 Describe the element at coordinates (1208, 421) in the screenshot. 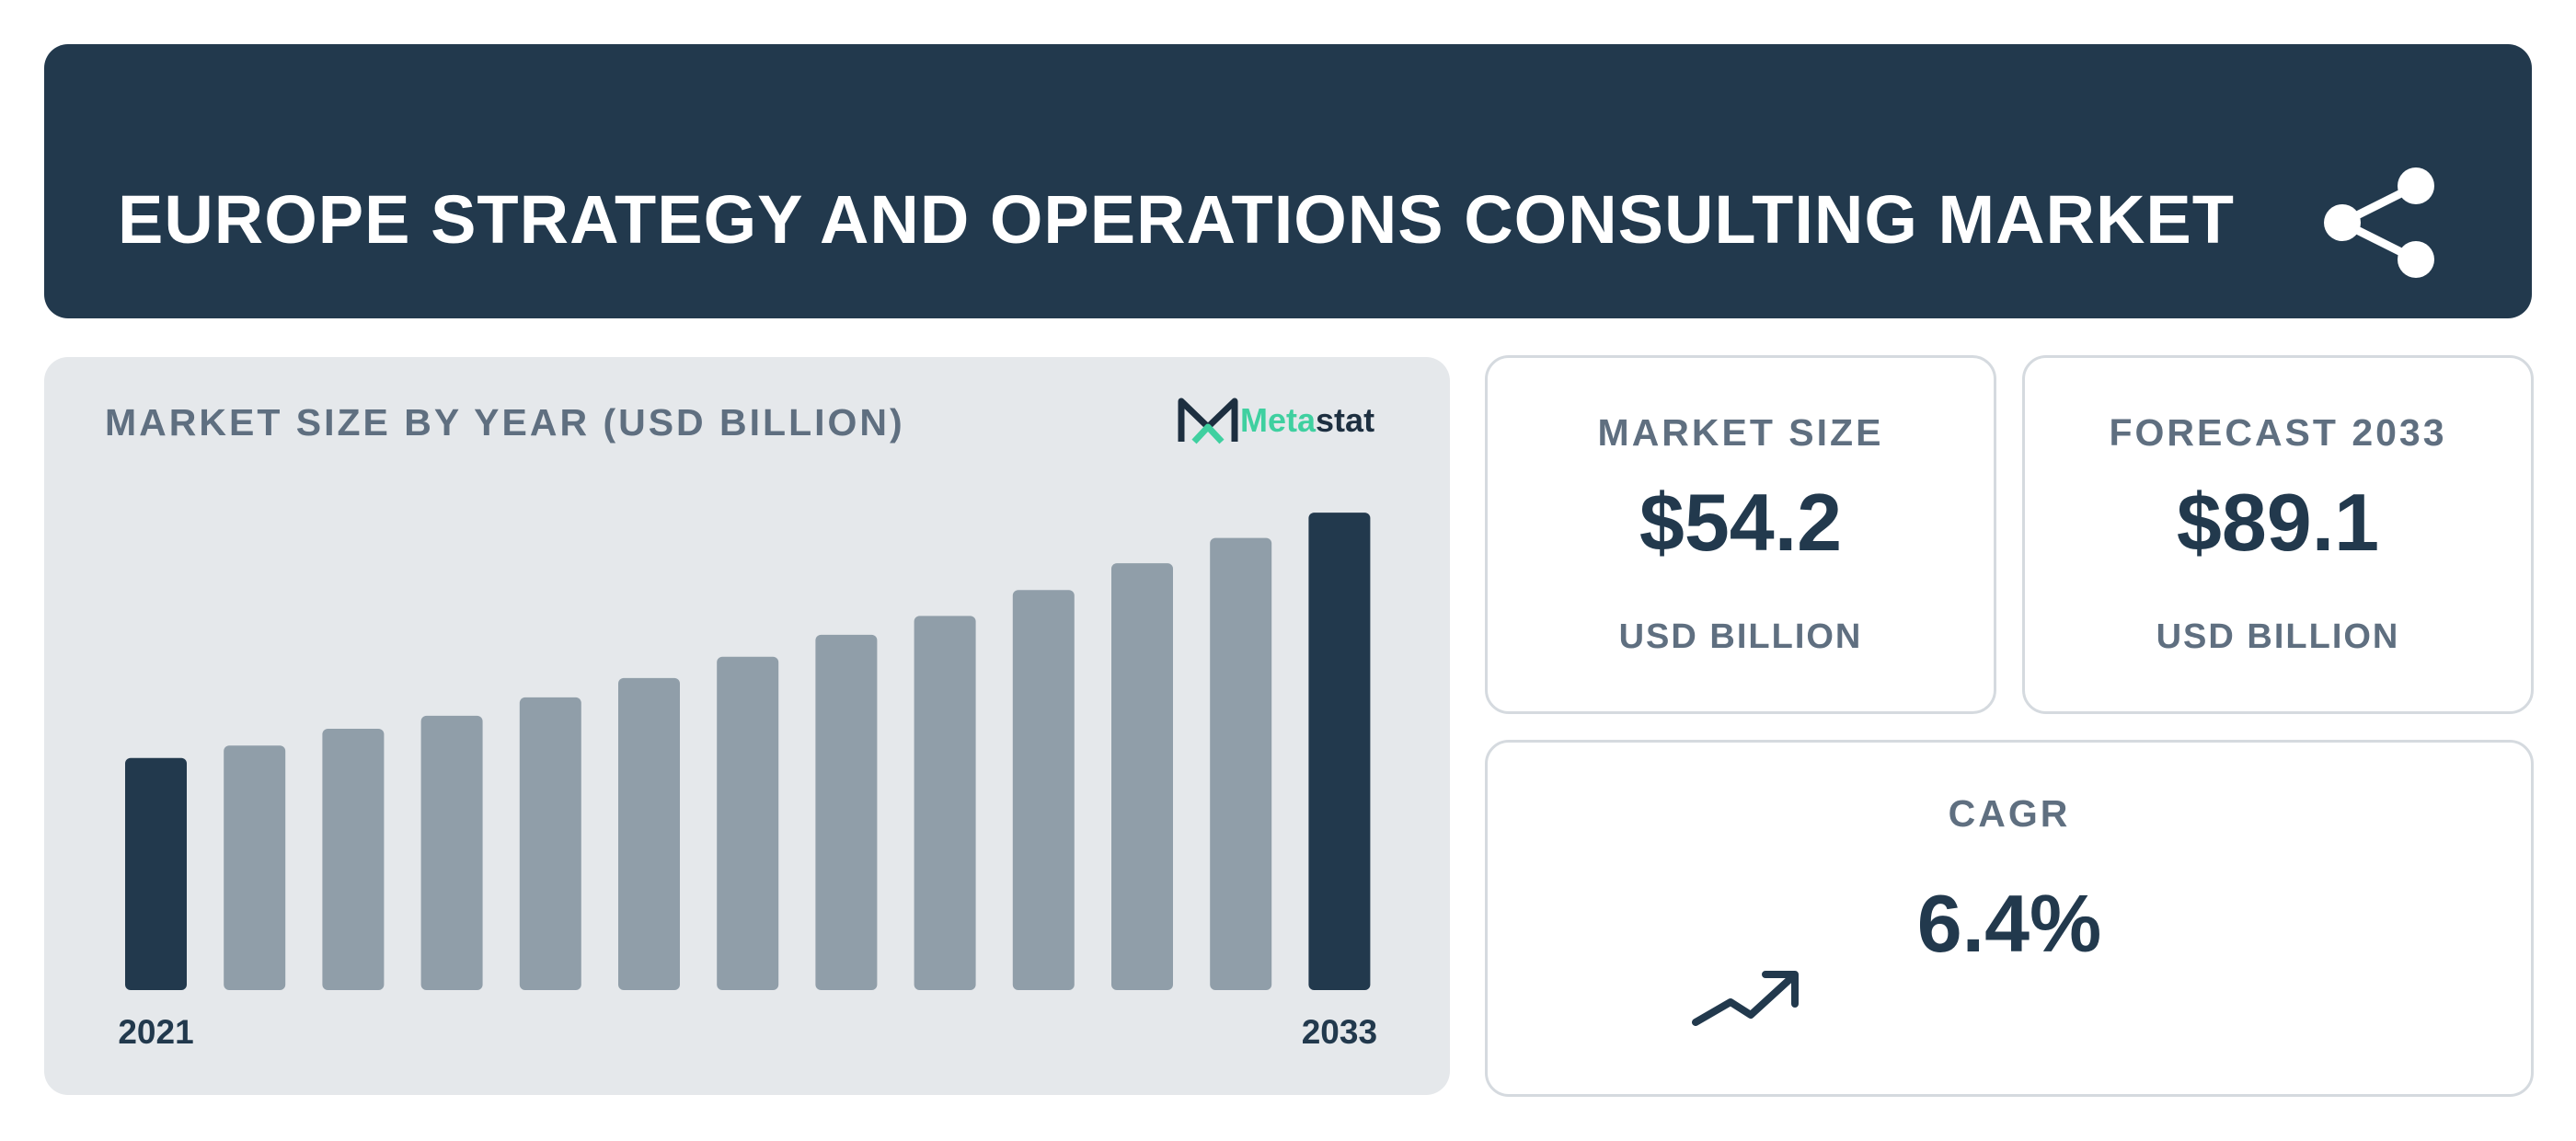

I see `metastat-logo-icon` at that location.